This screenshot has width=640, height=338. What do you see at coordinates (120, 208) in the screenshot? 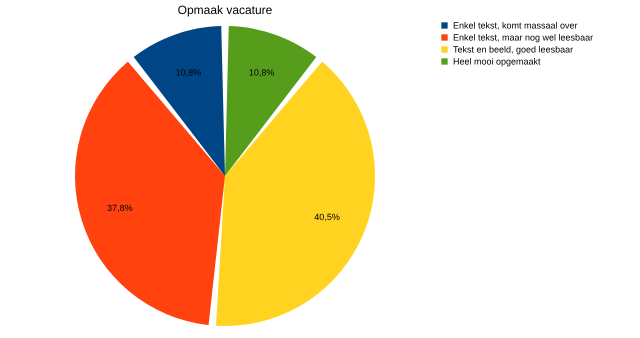
I see `data-label: 37,8%` at bounding box center [120, 208].